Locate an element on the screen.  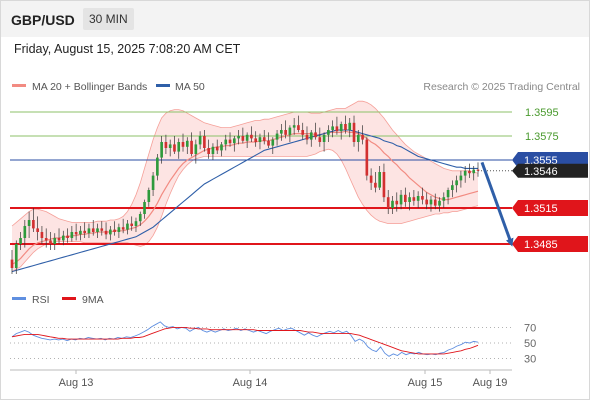
symbol-label: GBP/USD is located at coordinates (43, 20).